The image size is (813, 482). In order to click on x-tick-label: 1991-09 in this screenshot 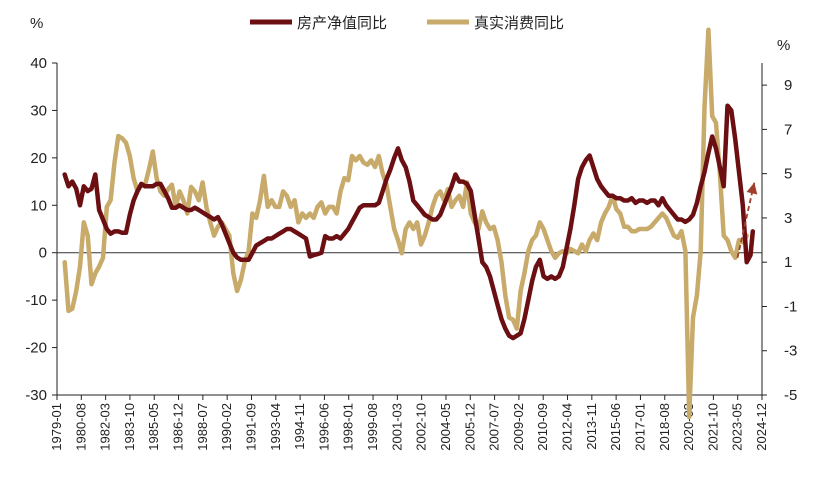, I will do `click(250, 427)`.